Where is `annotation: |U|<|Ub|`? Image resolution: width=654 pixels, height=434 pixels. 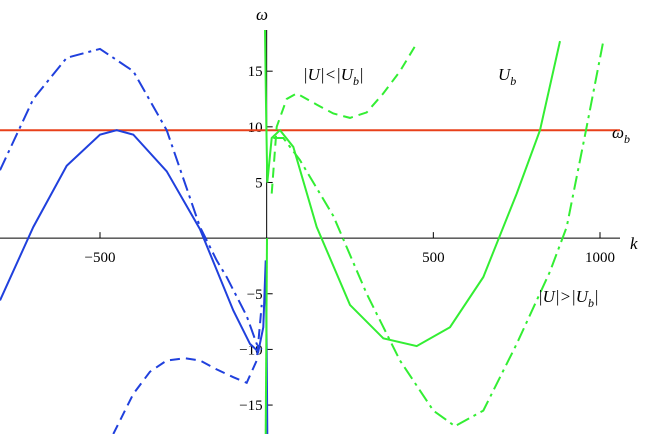
annotation: |U|<|Ub| is located at coordinates (333, 76).